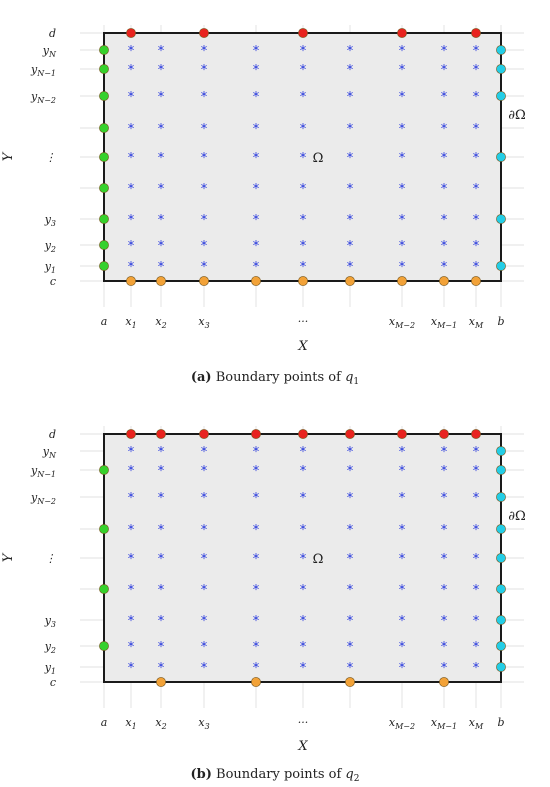 The image size is (550, 787). What do you see at coordinates (444, 723) in the screenshot?
I see `x-tick-xM1: xM−1` at bounding box center [444, 723].